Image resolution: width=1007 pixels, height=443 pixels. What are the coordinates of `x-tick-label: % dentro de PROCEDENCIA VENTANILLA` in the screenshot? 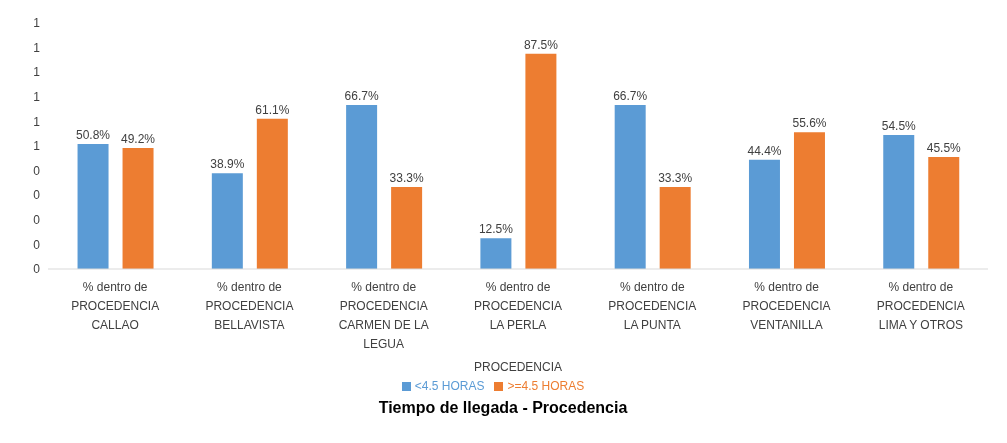 It's located at (786, 306).